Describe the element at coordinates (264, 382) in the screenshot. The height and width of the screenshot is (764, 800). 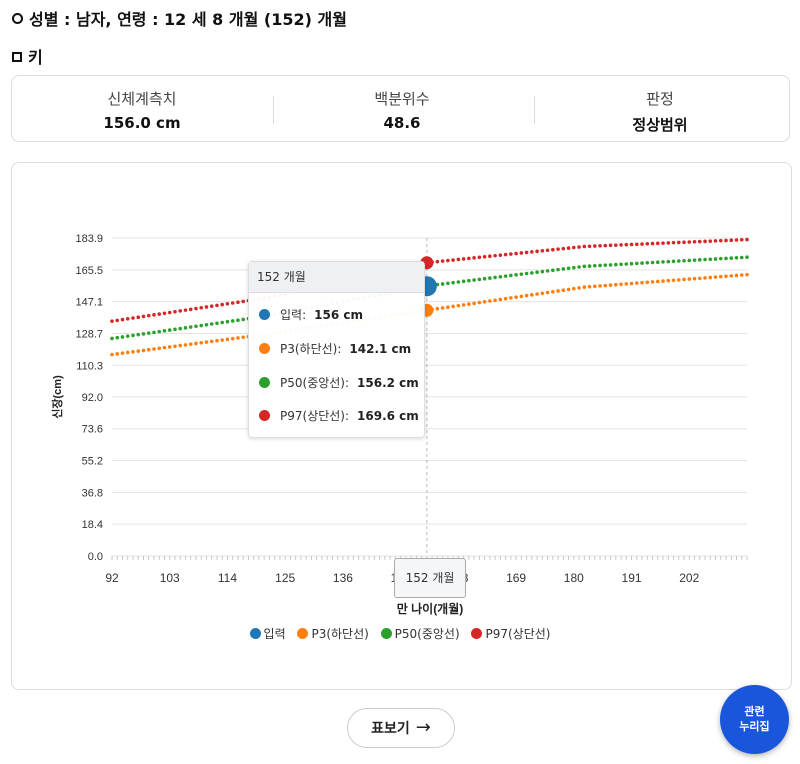
I see `p50-dot-icon` at that location.